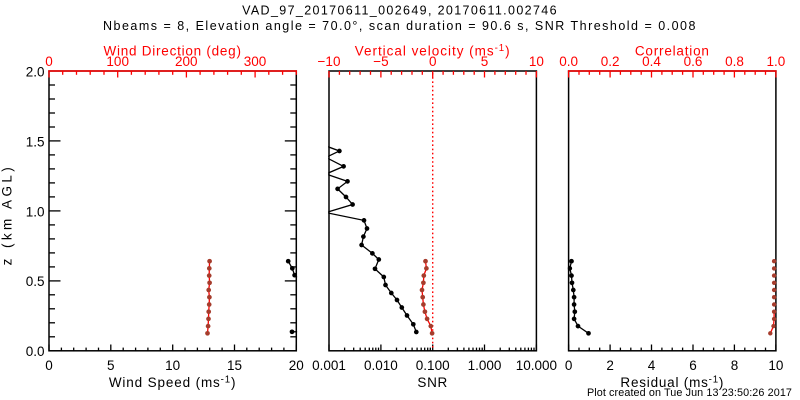 The image size is (800, 400). I want to click on svg-text: 0.6, so click(693, 61).